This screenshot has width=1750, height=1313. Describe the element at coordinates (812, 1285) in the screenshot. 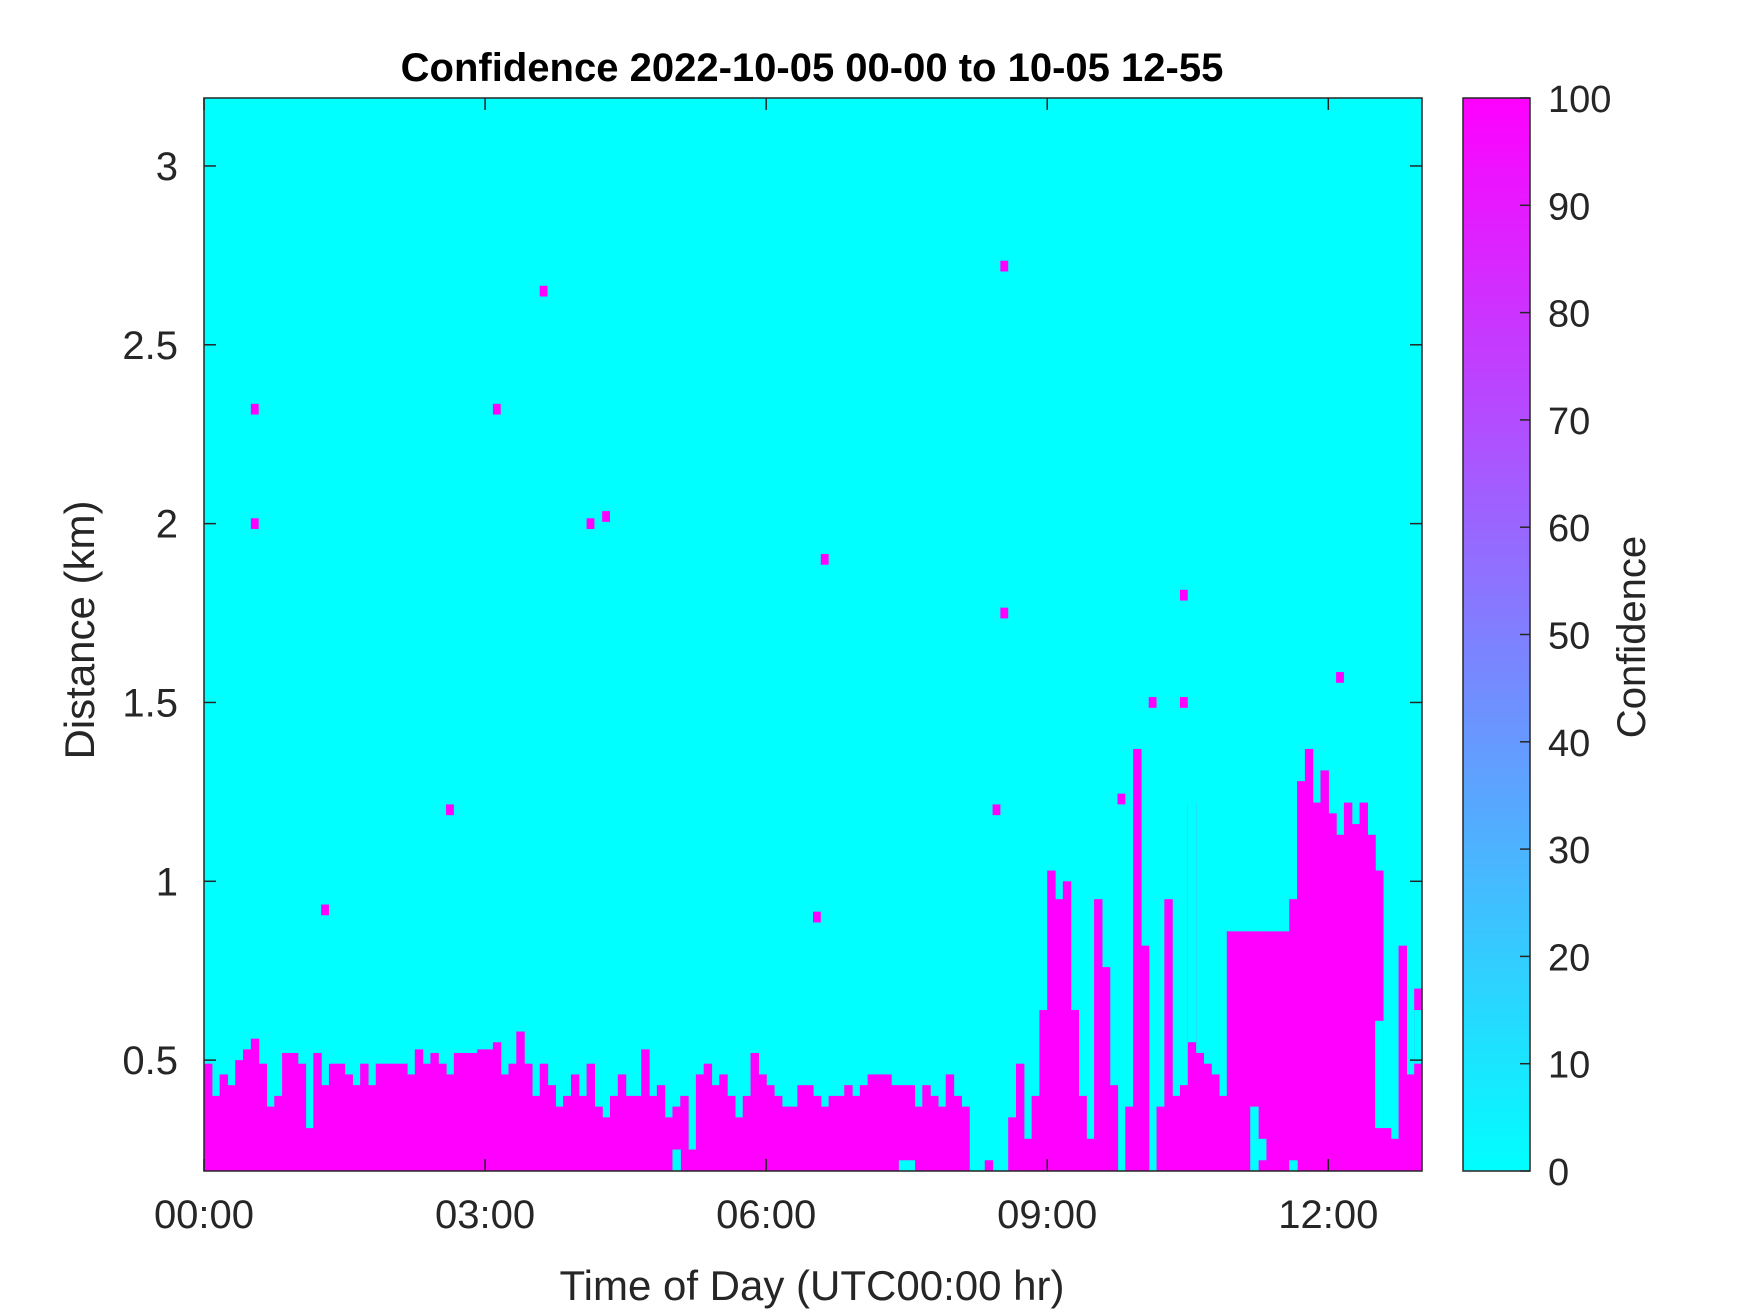

I see `x-axis-label: Time of Day (UTC00:00 hr)` at that location.